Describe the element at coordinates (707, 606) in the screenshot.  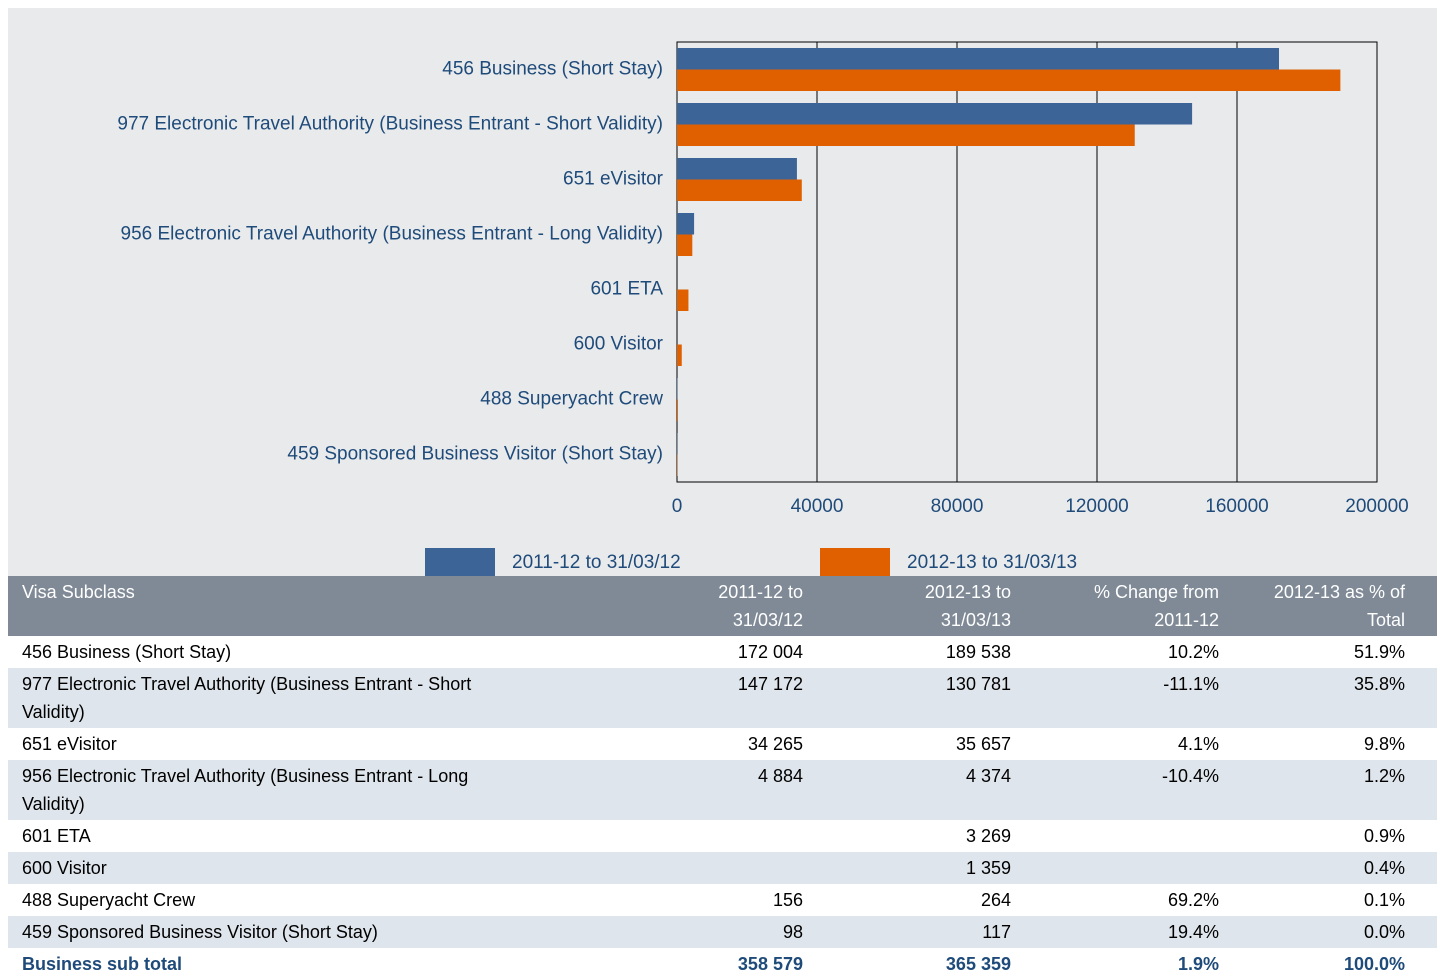
I see `header-cell: 2011-12 to 31/03/12` at that location.